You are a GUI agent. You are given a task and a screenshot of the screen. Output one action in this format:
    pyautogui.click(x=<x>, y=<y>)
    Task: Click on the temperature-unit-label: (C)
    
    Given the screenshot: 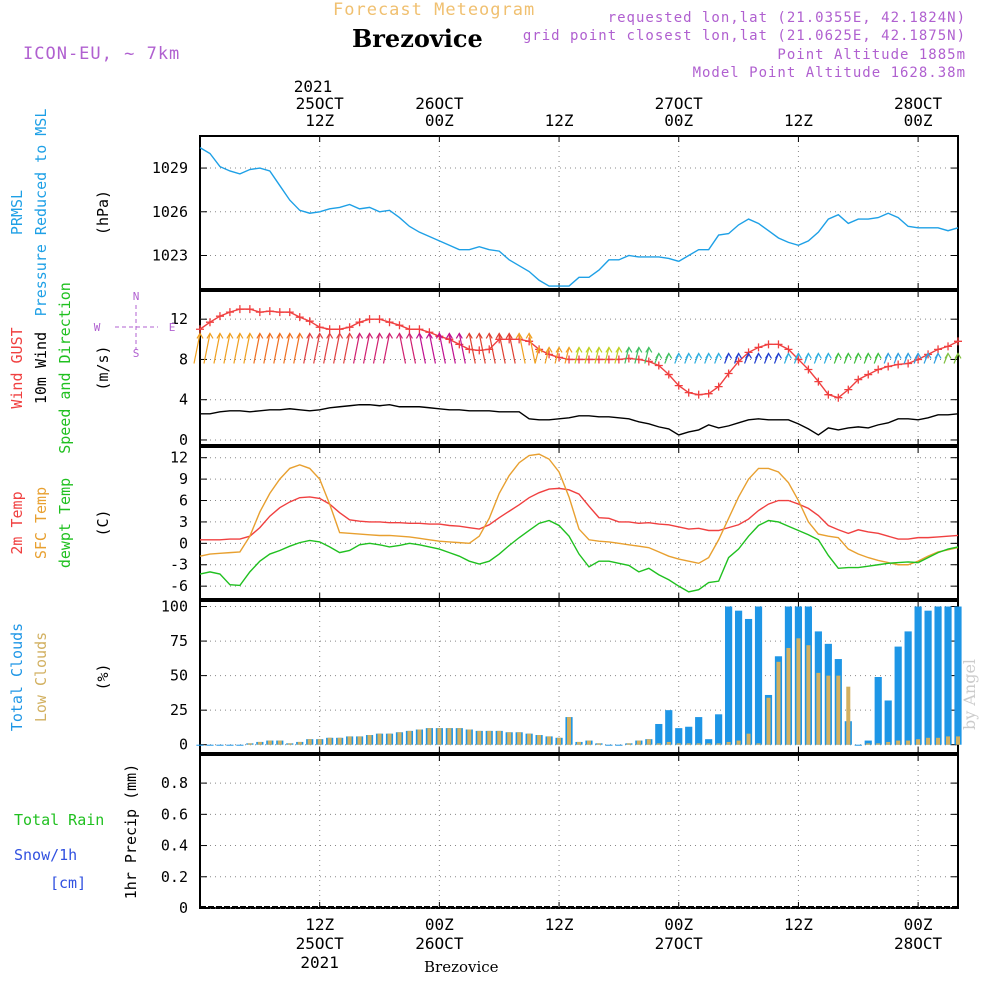 What is the action you would take?
    pyautogui.click(x=103, y=522)
    